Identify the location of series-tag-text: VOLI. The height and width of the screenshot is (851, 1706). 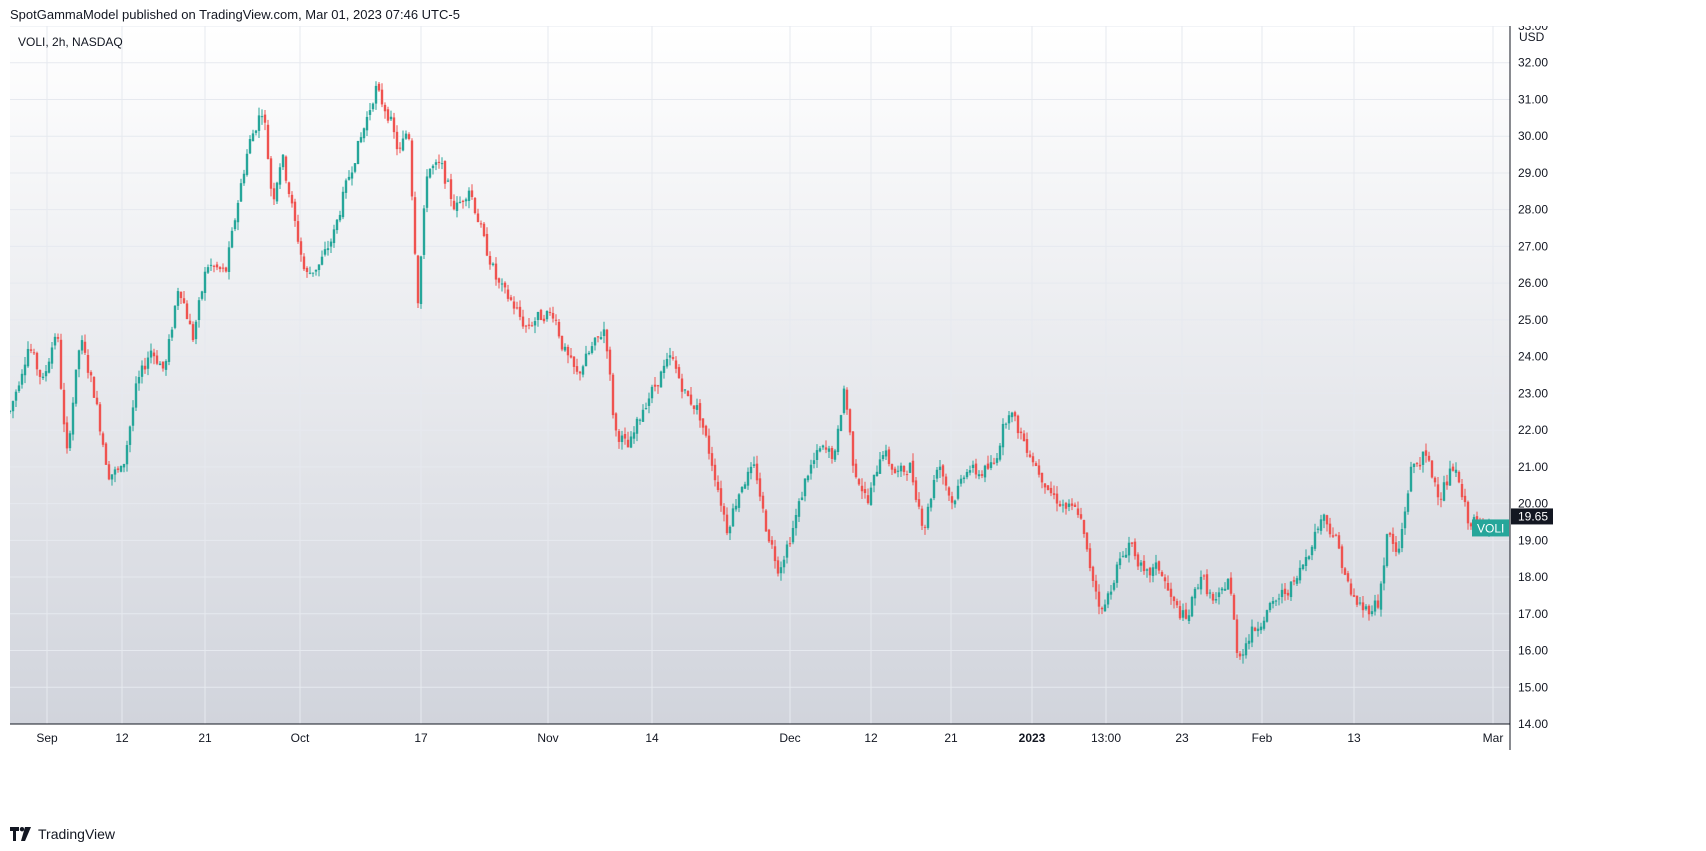
(1490, 528).